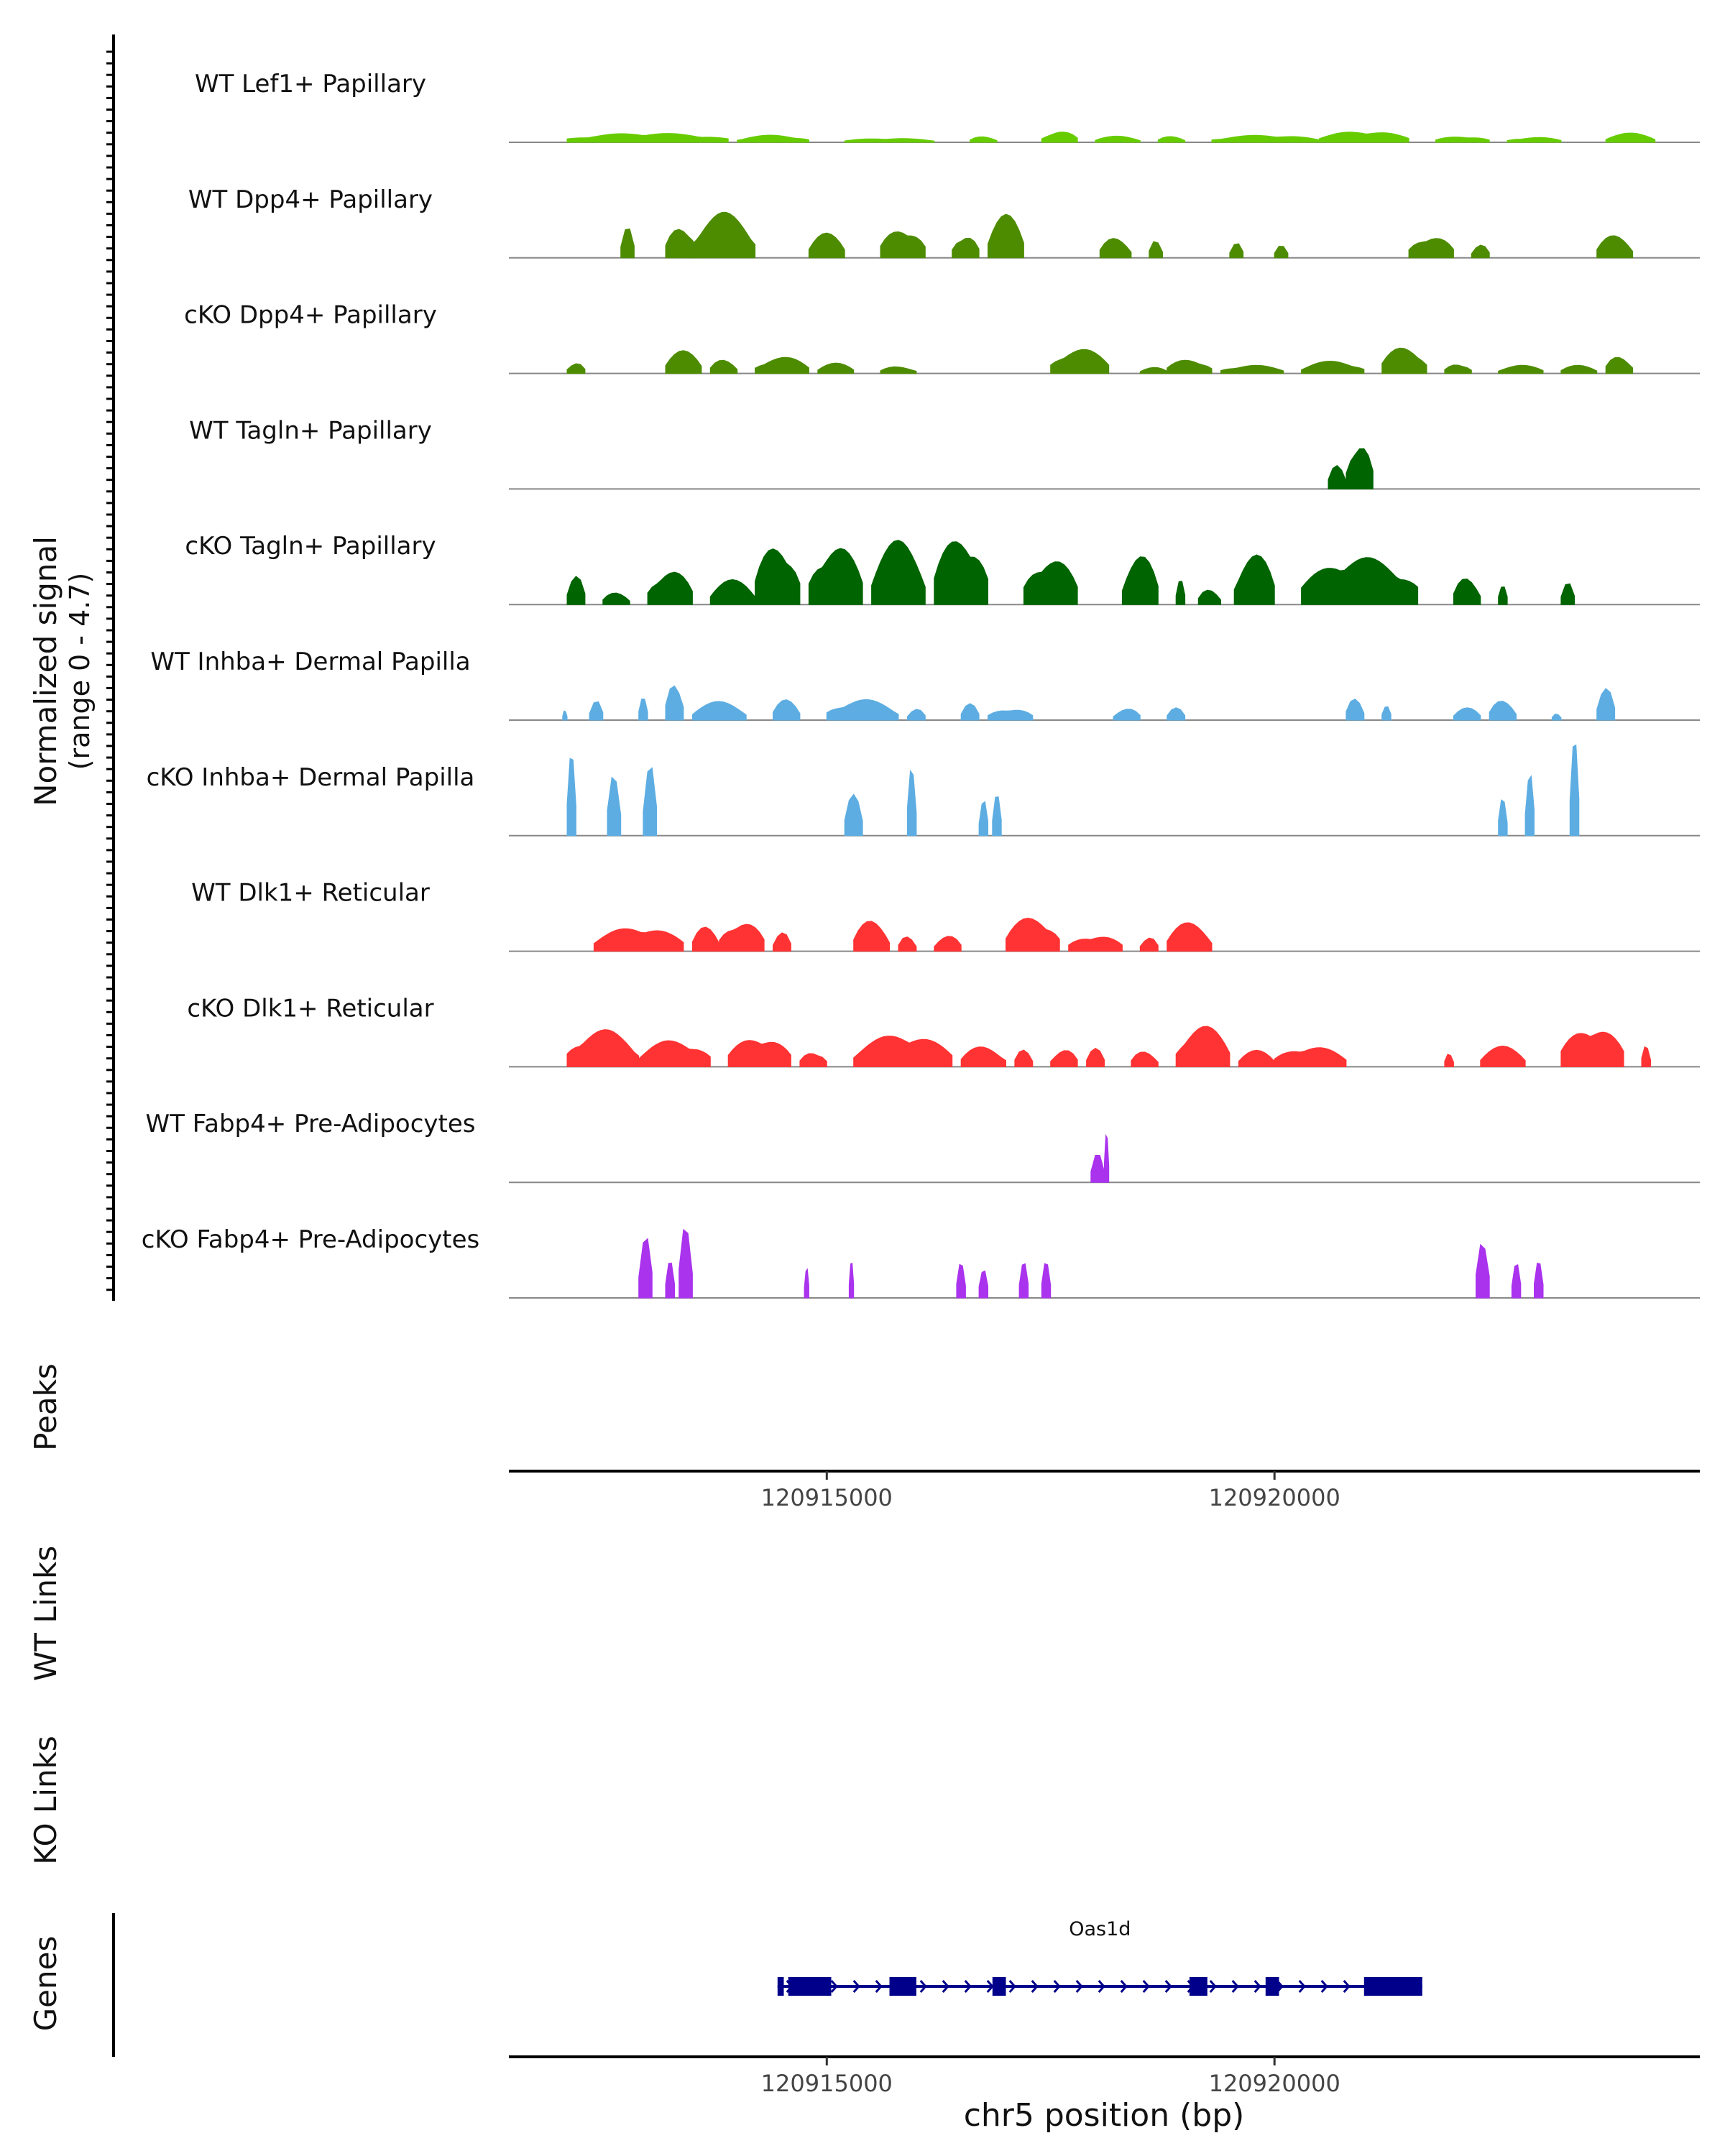 This screenshot has height=2156, width=1725. What do you see at coordinates (45, 1984) in the screenshot?
I see `genes-panel-label: Genes` at bounding box center [45, 1984].